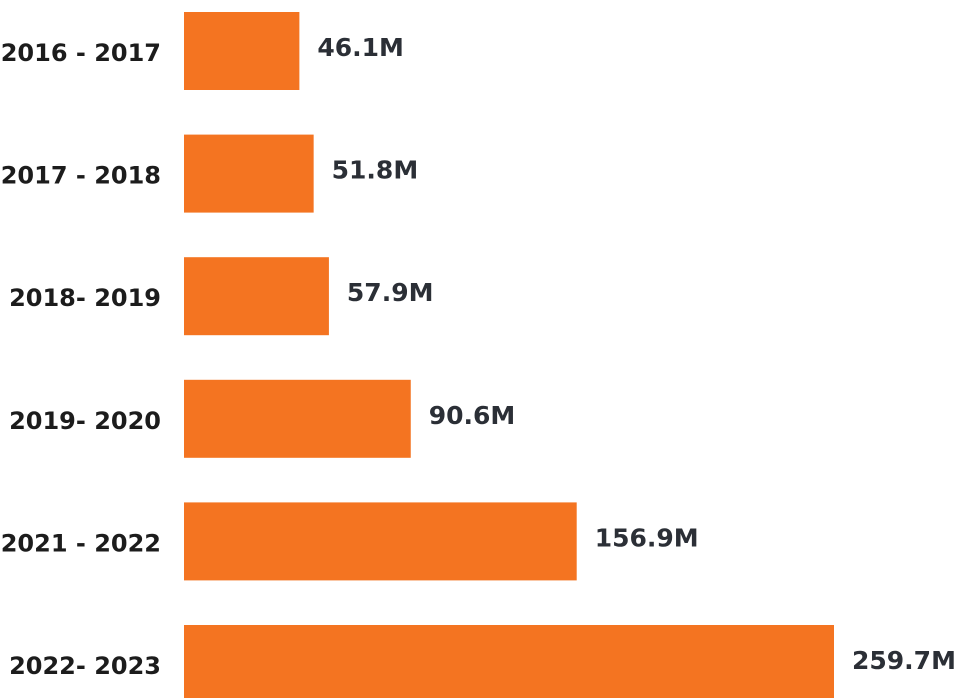  I want to click on value-label-5: 156.9M, so click(647, 537).